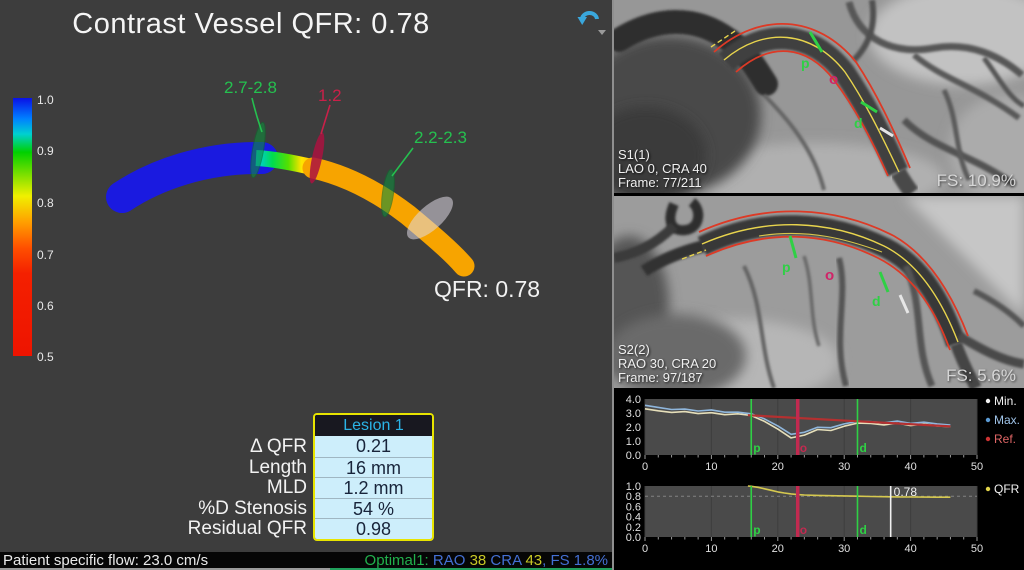 The width and height of the screenshot is (1024, 570). What do you see at coordinates (429, 218) in the screenshot?
I see `landing-zone-disc` at bounding box center [429, 218].